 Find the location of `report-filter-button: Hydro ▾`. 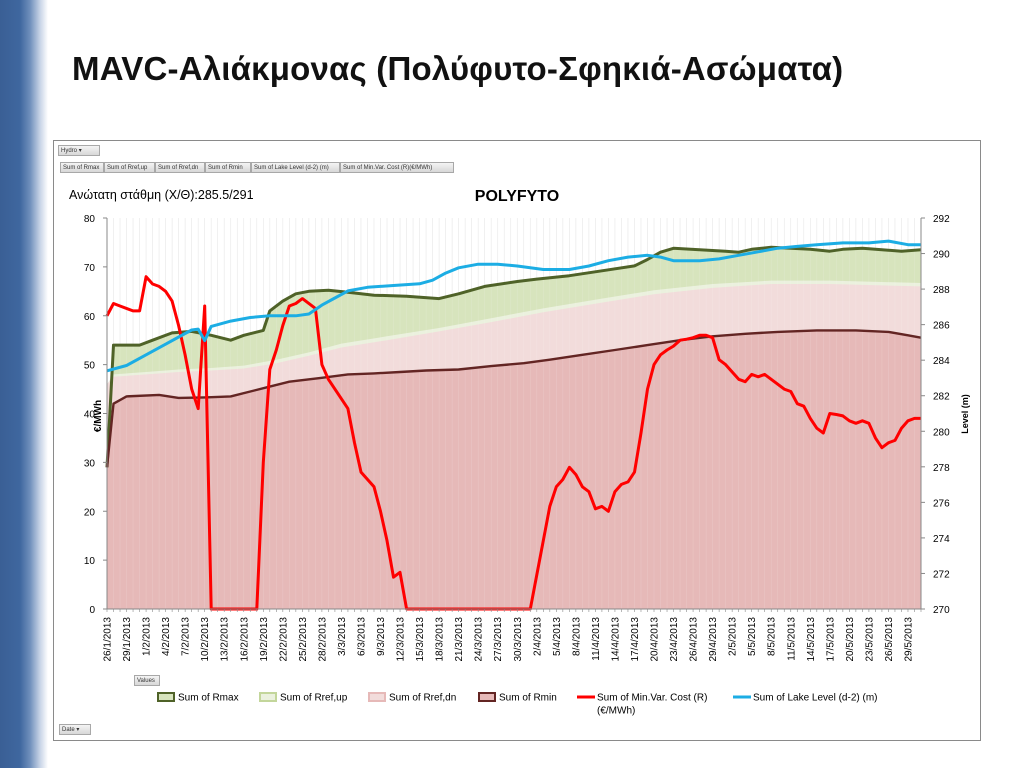

report-filter-button: Hydro ▾ is located at coordinates (79, 150).